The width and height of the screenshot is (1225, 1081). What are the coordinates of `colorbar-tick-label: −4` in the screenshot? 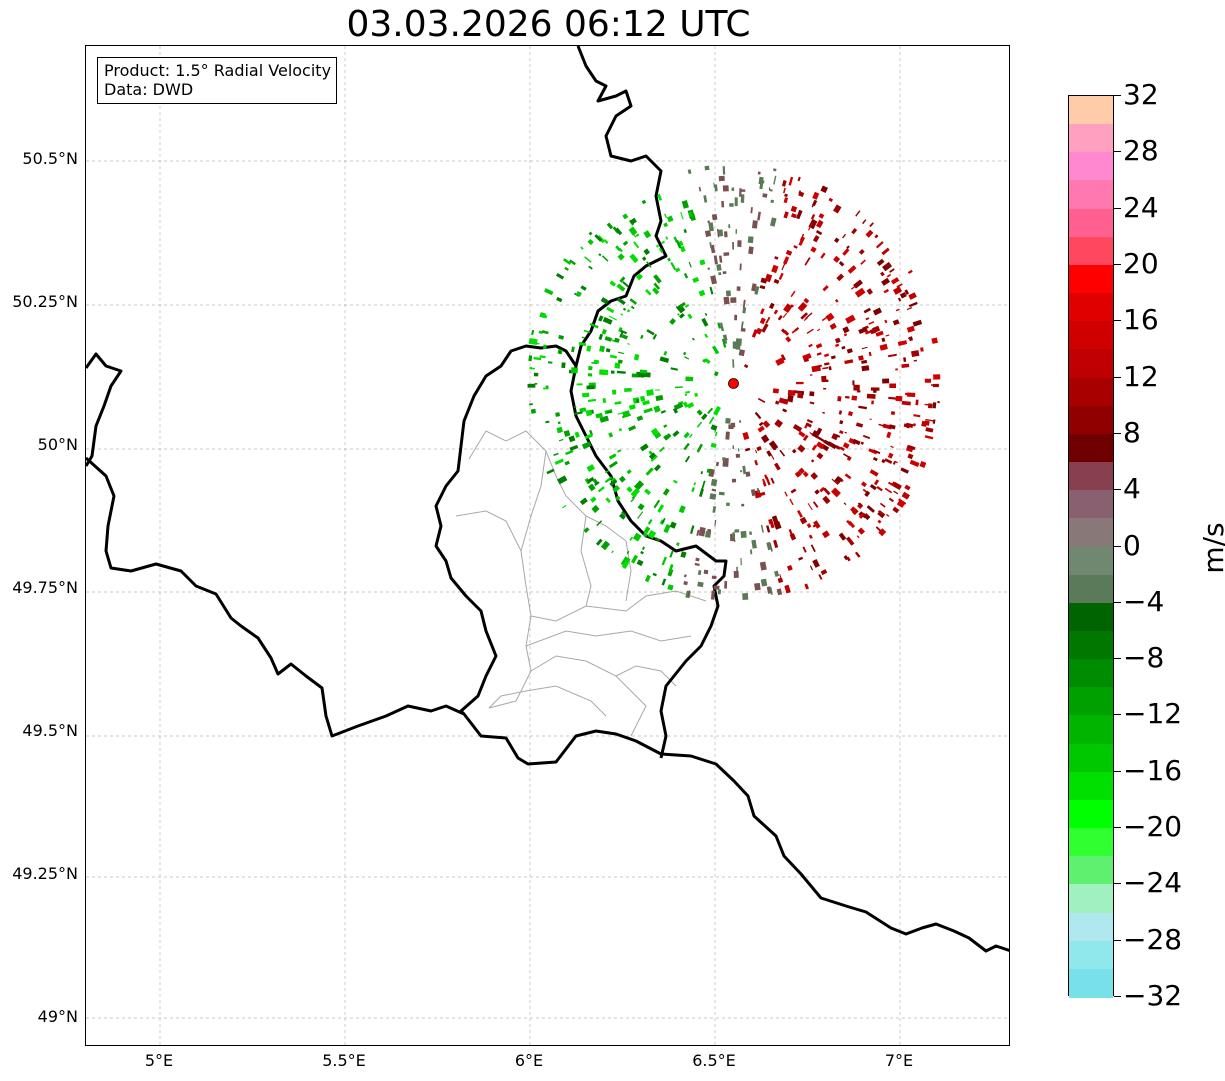 It's located at (1144, 601).